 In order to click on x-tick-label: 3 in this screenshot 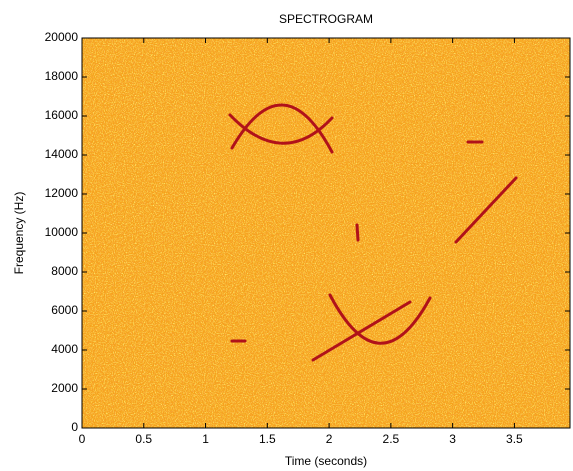, I will do `click(452, 439)`.